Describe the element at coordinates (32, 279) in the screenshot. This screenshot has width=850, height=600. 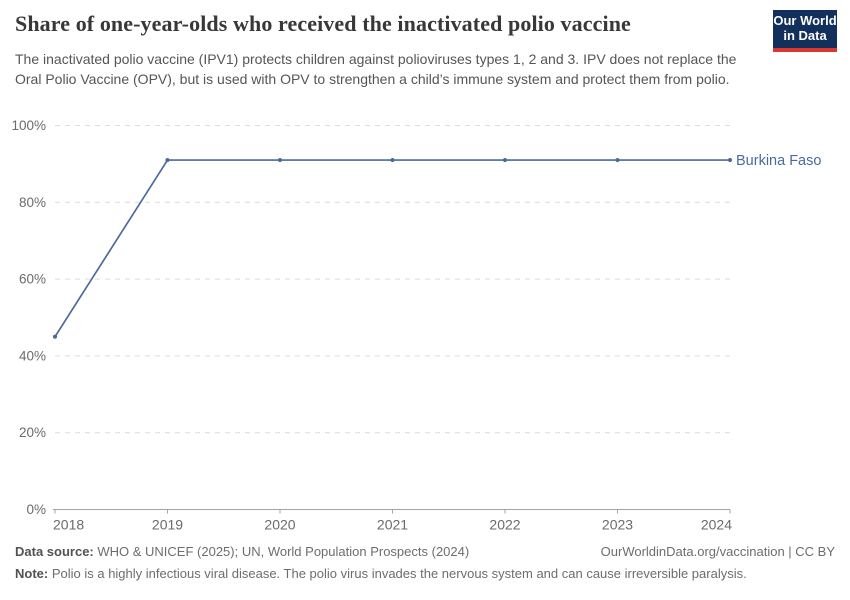
I see `y-axis-tick-label: 60%` at that location.